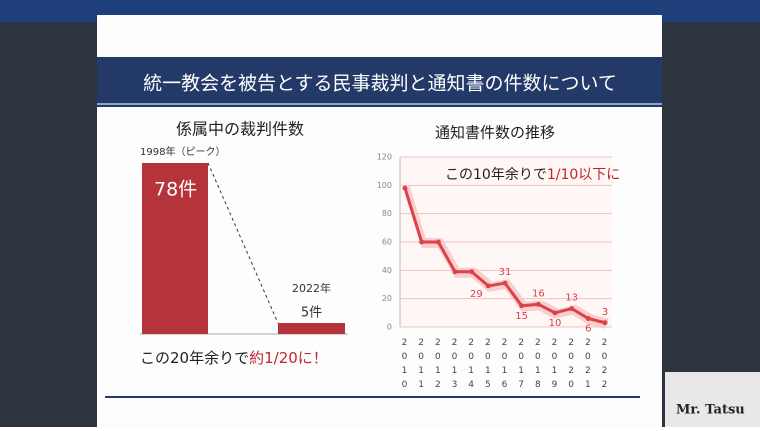 The width and height of the screenshot is (760, 431). What do you see at coordinates (438, 366) in the screenshot?
I see `x-tick-label: 2012` at bounding box center [438, 366].